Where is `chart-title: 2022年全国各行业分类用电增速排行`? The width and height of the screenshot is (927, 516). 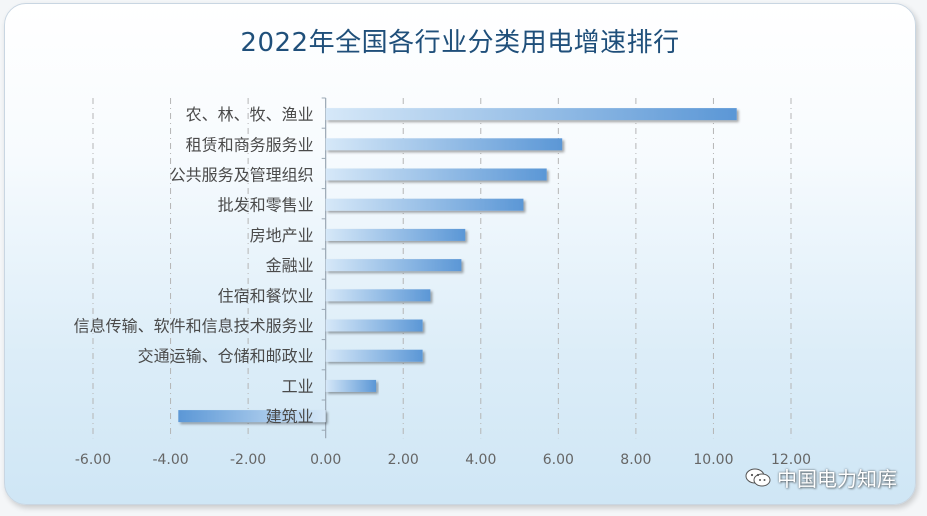
chart-title: 2022年全国各行业分类用电增速排行 is located at coordinates (460, 43).